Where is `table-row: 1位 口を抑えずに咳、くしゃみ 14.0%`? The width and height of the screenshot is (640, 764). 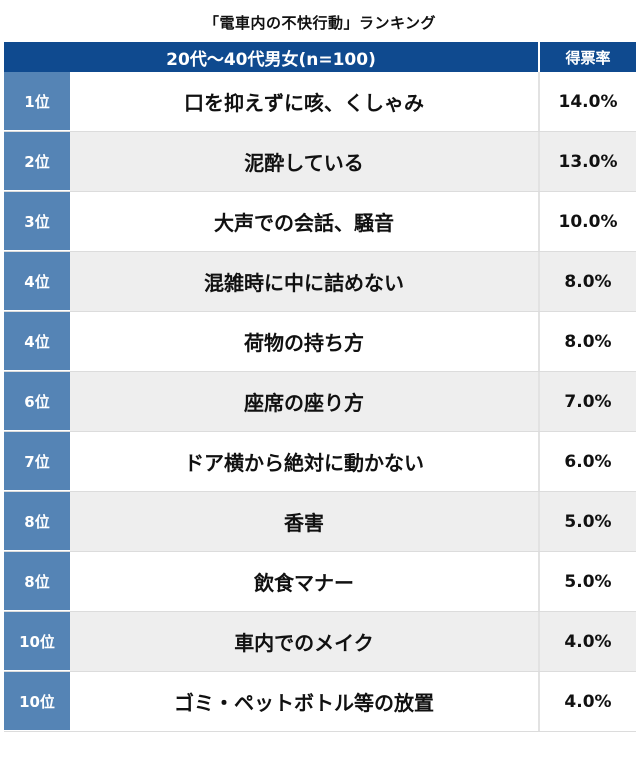
table-row: 1位 口を抑えずに咳、くしゃみ 14.0% is located at coordinates (320, 102).